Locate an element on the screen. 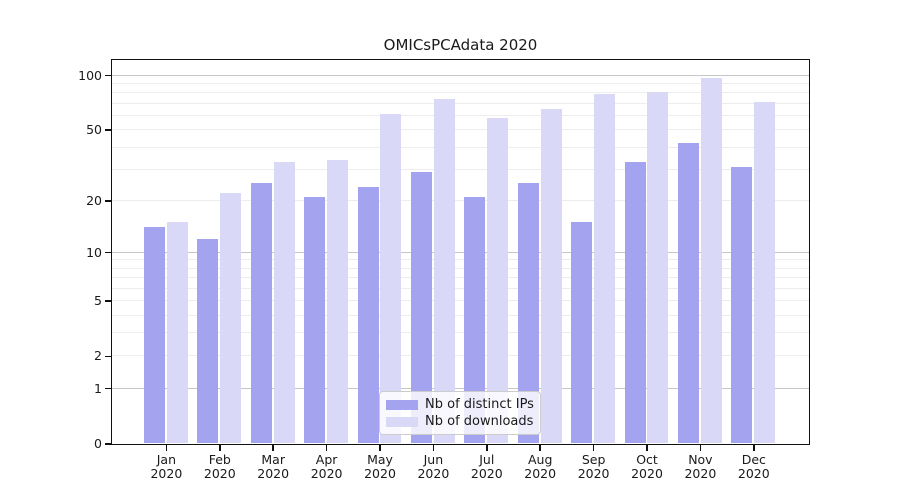 The height and width of the screenshot is (500, 900). chart-title: OMICsPCAdata 2020 is located at coordinates (460, 45).